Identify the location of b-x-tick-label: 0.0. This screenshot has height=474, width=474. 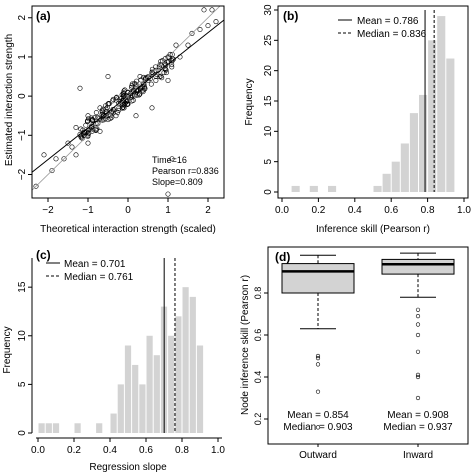
(282, 210).